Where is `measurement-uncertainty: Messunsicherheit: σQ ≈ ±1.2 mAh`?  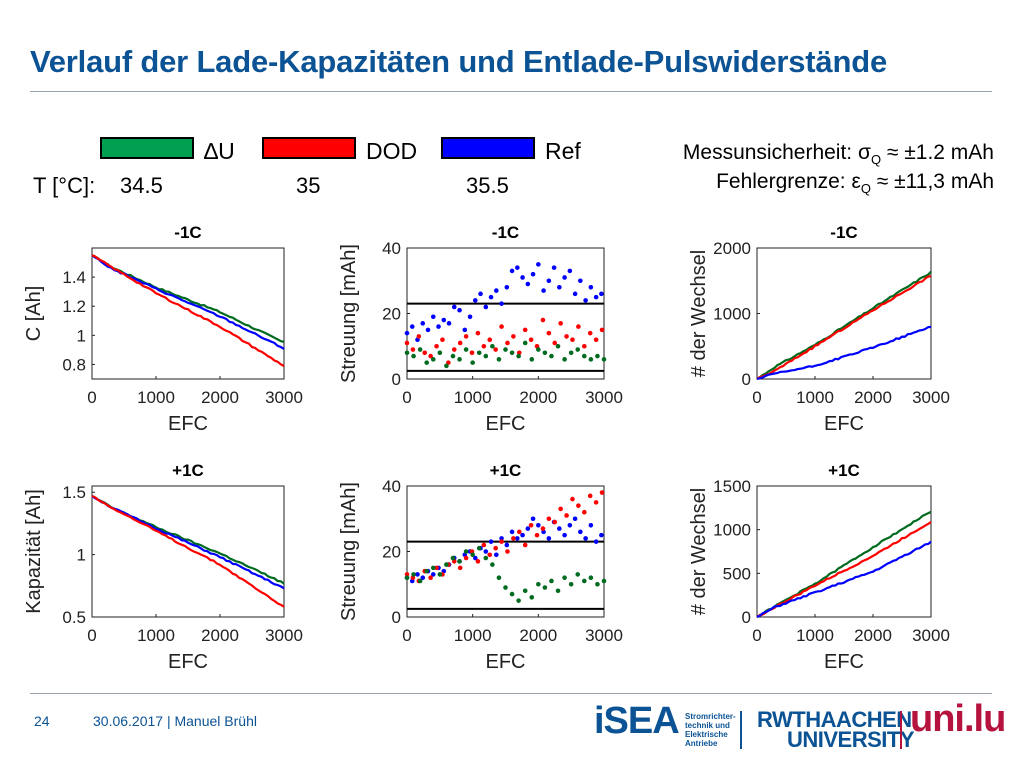
measurement-uncertainty: Messunsicherheit: σQ ≈ ±1.2 mAh is located at coordinates (838, 154).